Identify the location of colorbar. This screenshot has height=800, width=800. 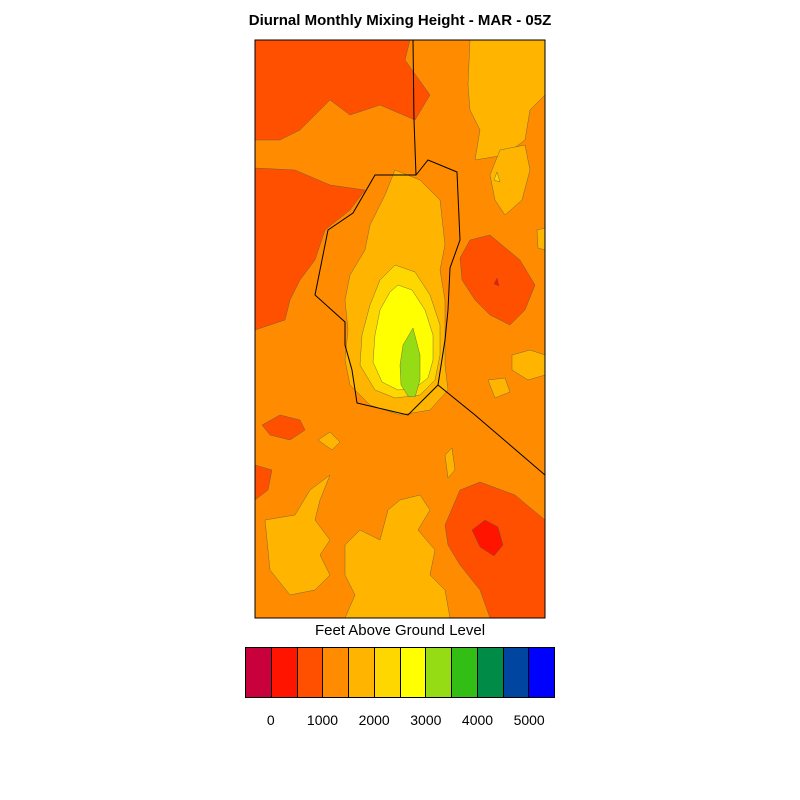
(400, 672).